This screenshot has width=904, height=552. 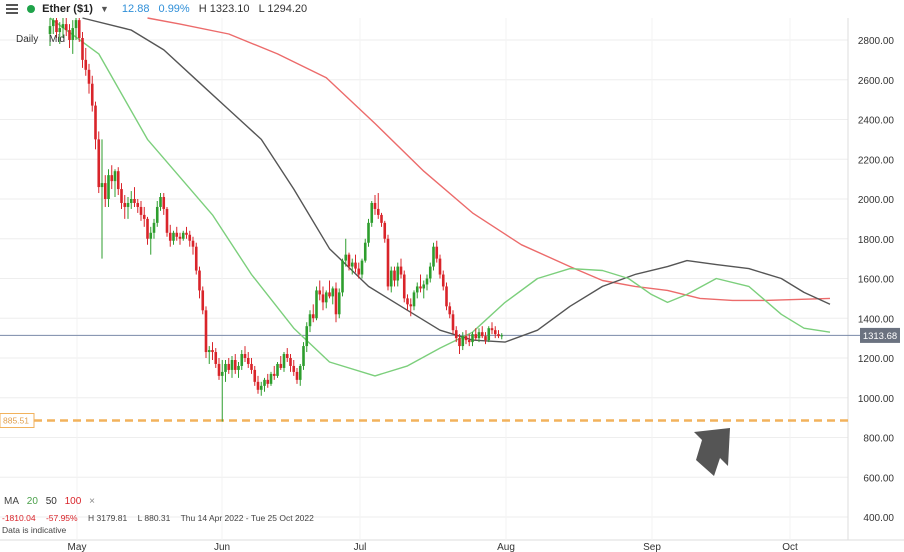 What do you see at coordinates (876, 160) in the screenshot?
I see `y-tick-label: 2200.00` at bounding box center [876, 160].